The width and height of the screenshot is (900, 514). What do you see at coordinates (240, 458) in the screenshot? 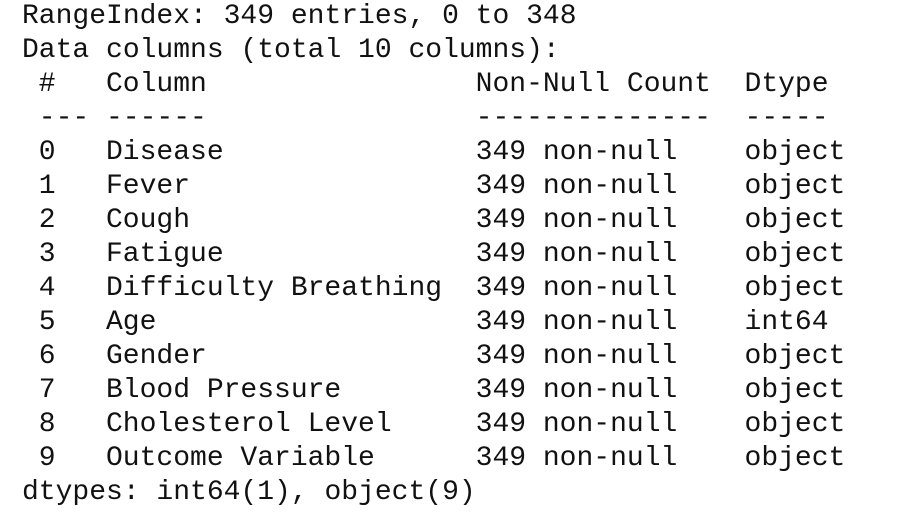
I see `row-cell: Outcome Variable` at bounding box center [240, 458].